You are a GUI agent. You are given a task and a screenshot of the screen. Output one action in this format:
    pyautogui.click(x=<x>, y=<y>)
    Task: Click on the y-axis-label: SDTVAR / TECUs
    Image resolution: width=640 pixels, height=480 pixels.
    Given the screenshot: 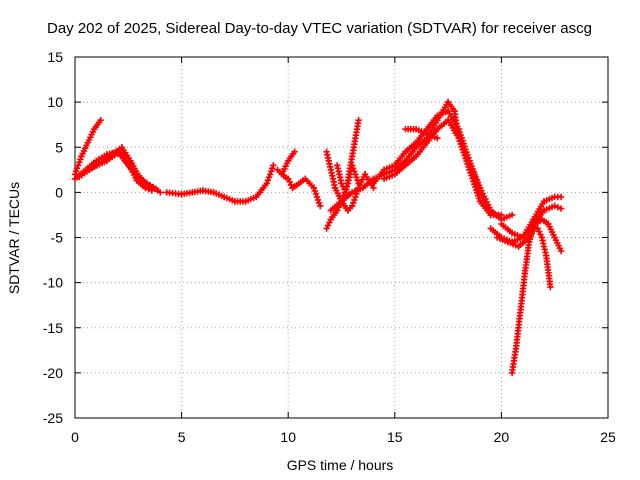 What is the action you would take?
    pyautogui.click(x=14, y=238)
    